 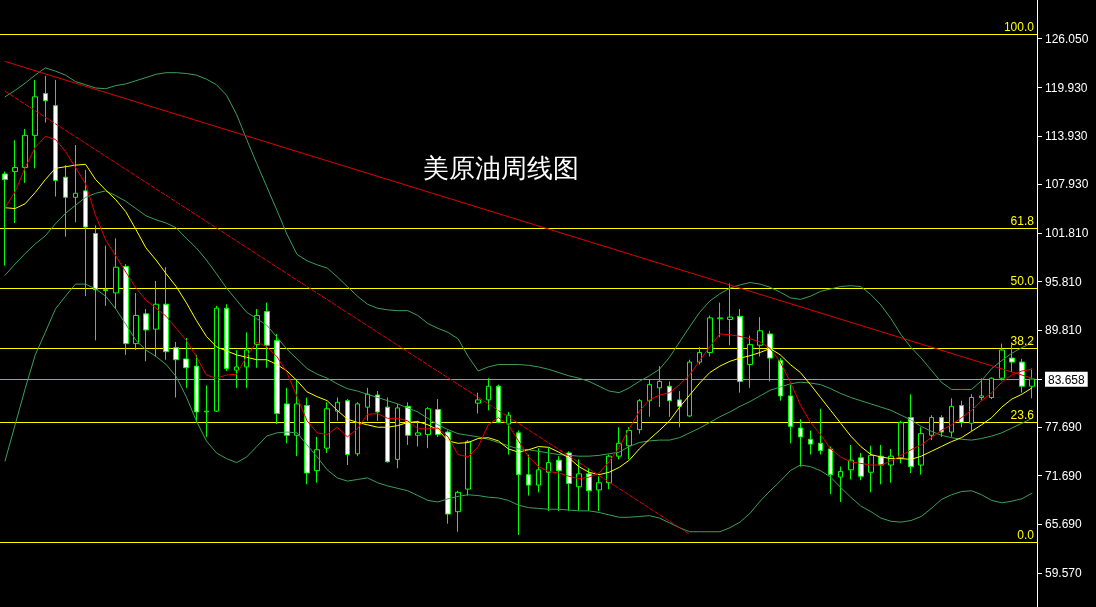 I want to click on annotation: 38.2, so click(x=1022, y=341).